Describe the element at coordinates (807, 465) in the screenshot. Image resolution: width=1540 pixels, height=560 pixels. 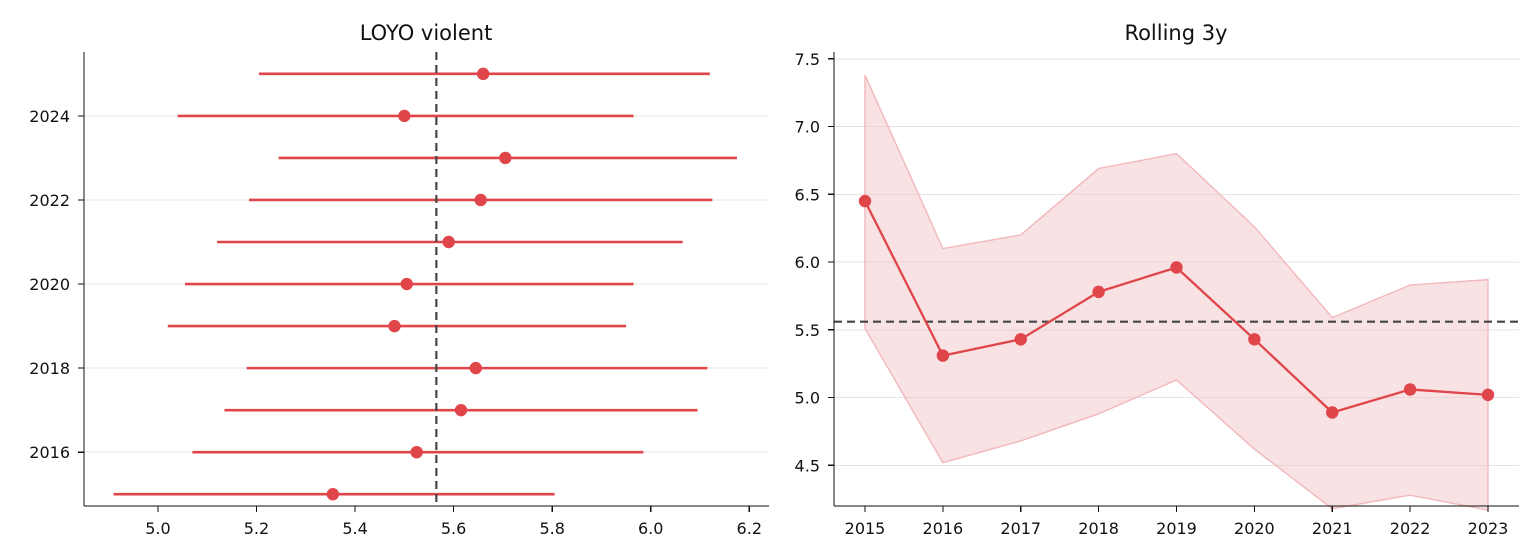
I see `rolling-y-tick-label: 4.5` at that location.